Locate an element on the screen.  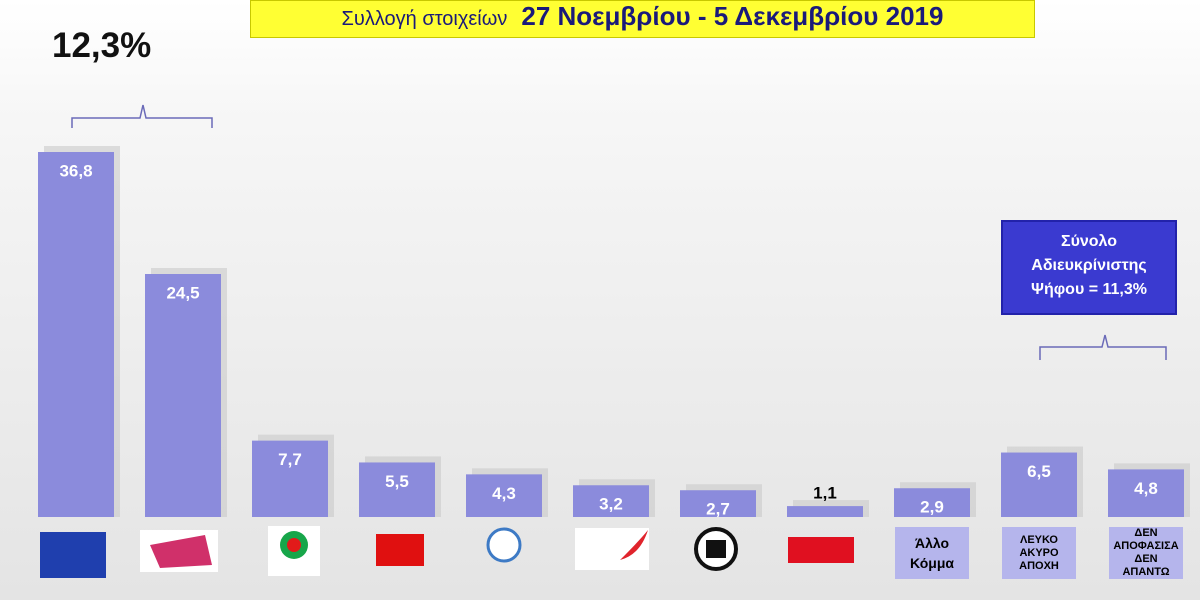
value-label: 36,8 is located at coordinates (75, 170).